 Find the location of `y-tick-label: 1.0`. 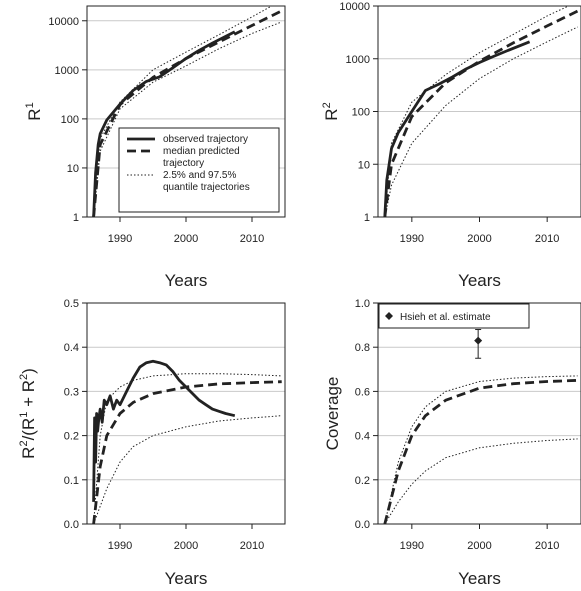

y-tick-label: 1.0 is located at coordinates (362, 304).